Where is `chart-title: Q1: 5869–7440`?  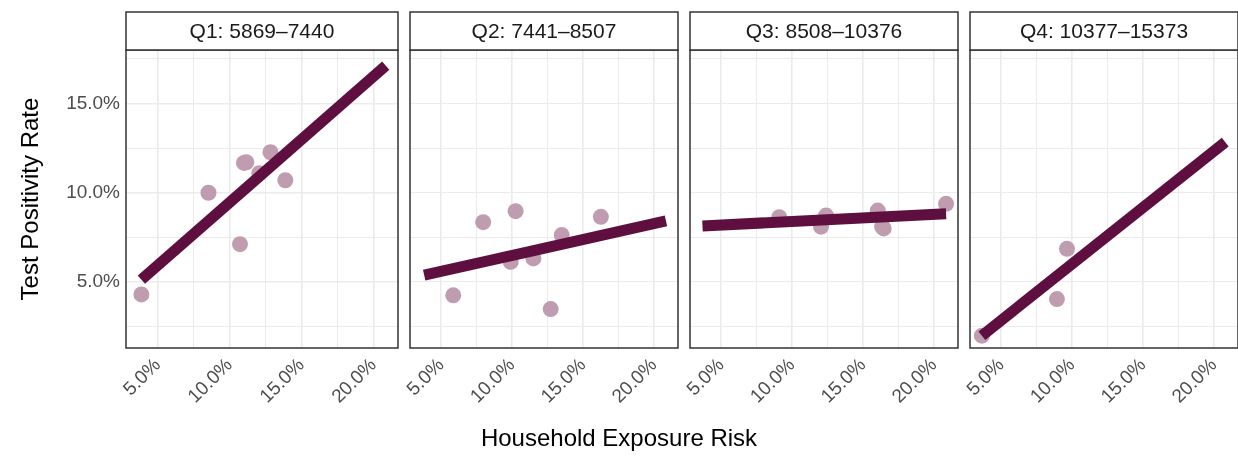
chart-title: Q1: 5869–7440 is located at coordinates (262, 30).